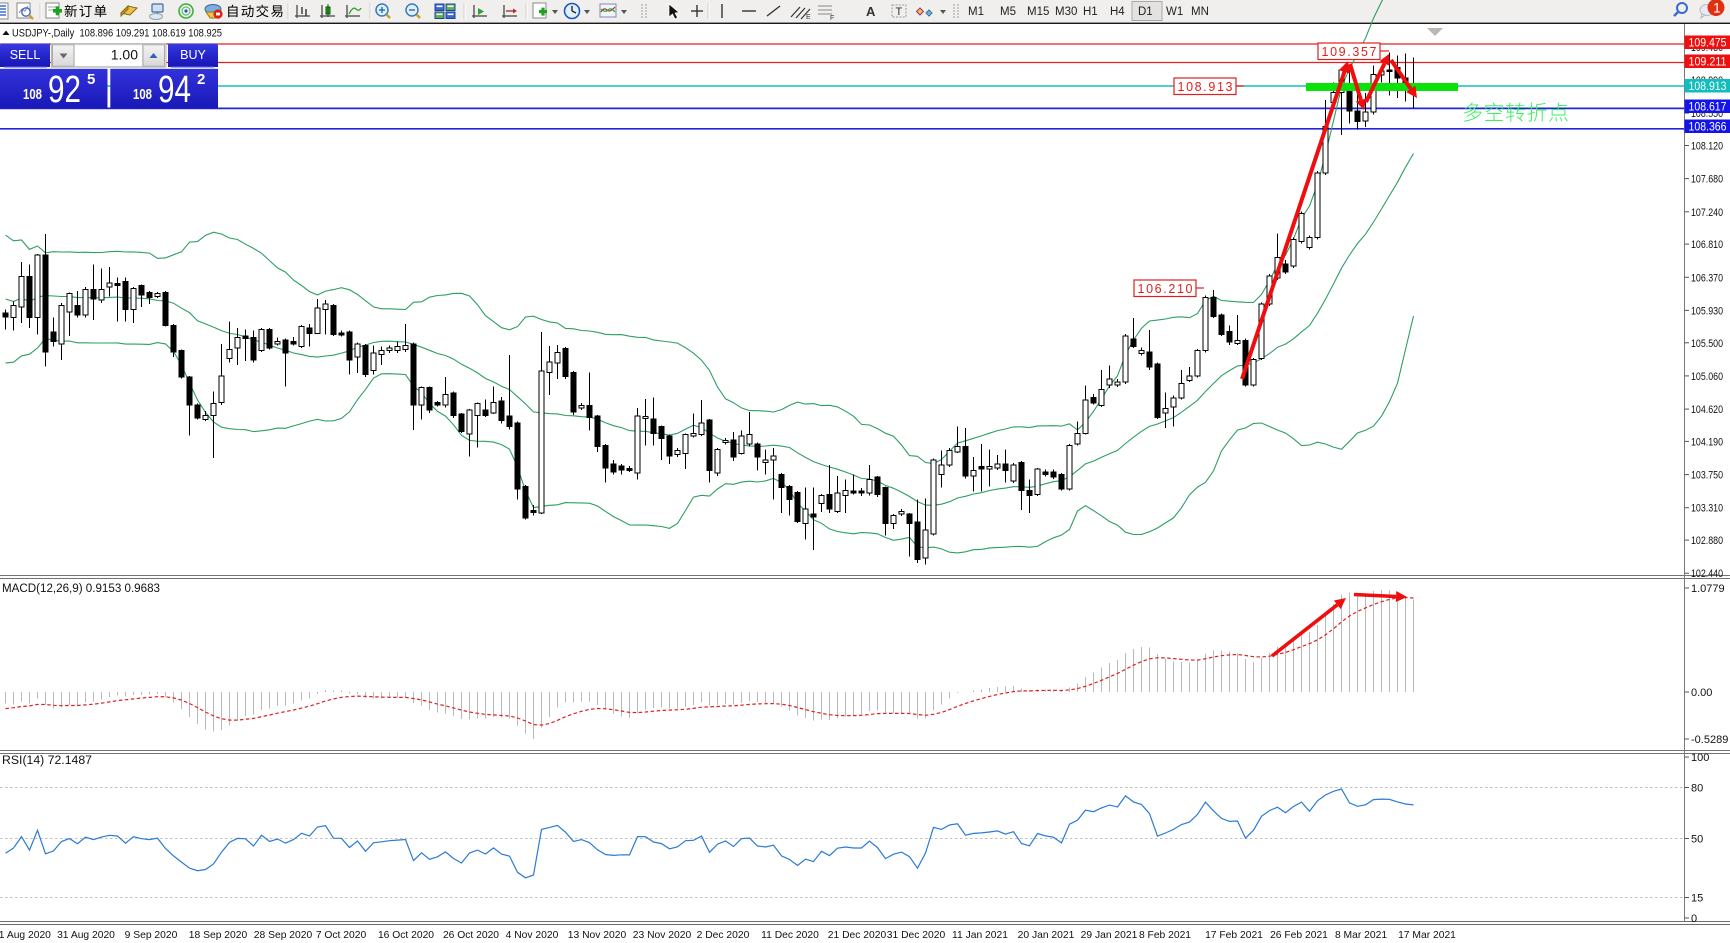  I want to click on svg-text: M30, so click(1066, 12).